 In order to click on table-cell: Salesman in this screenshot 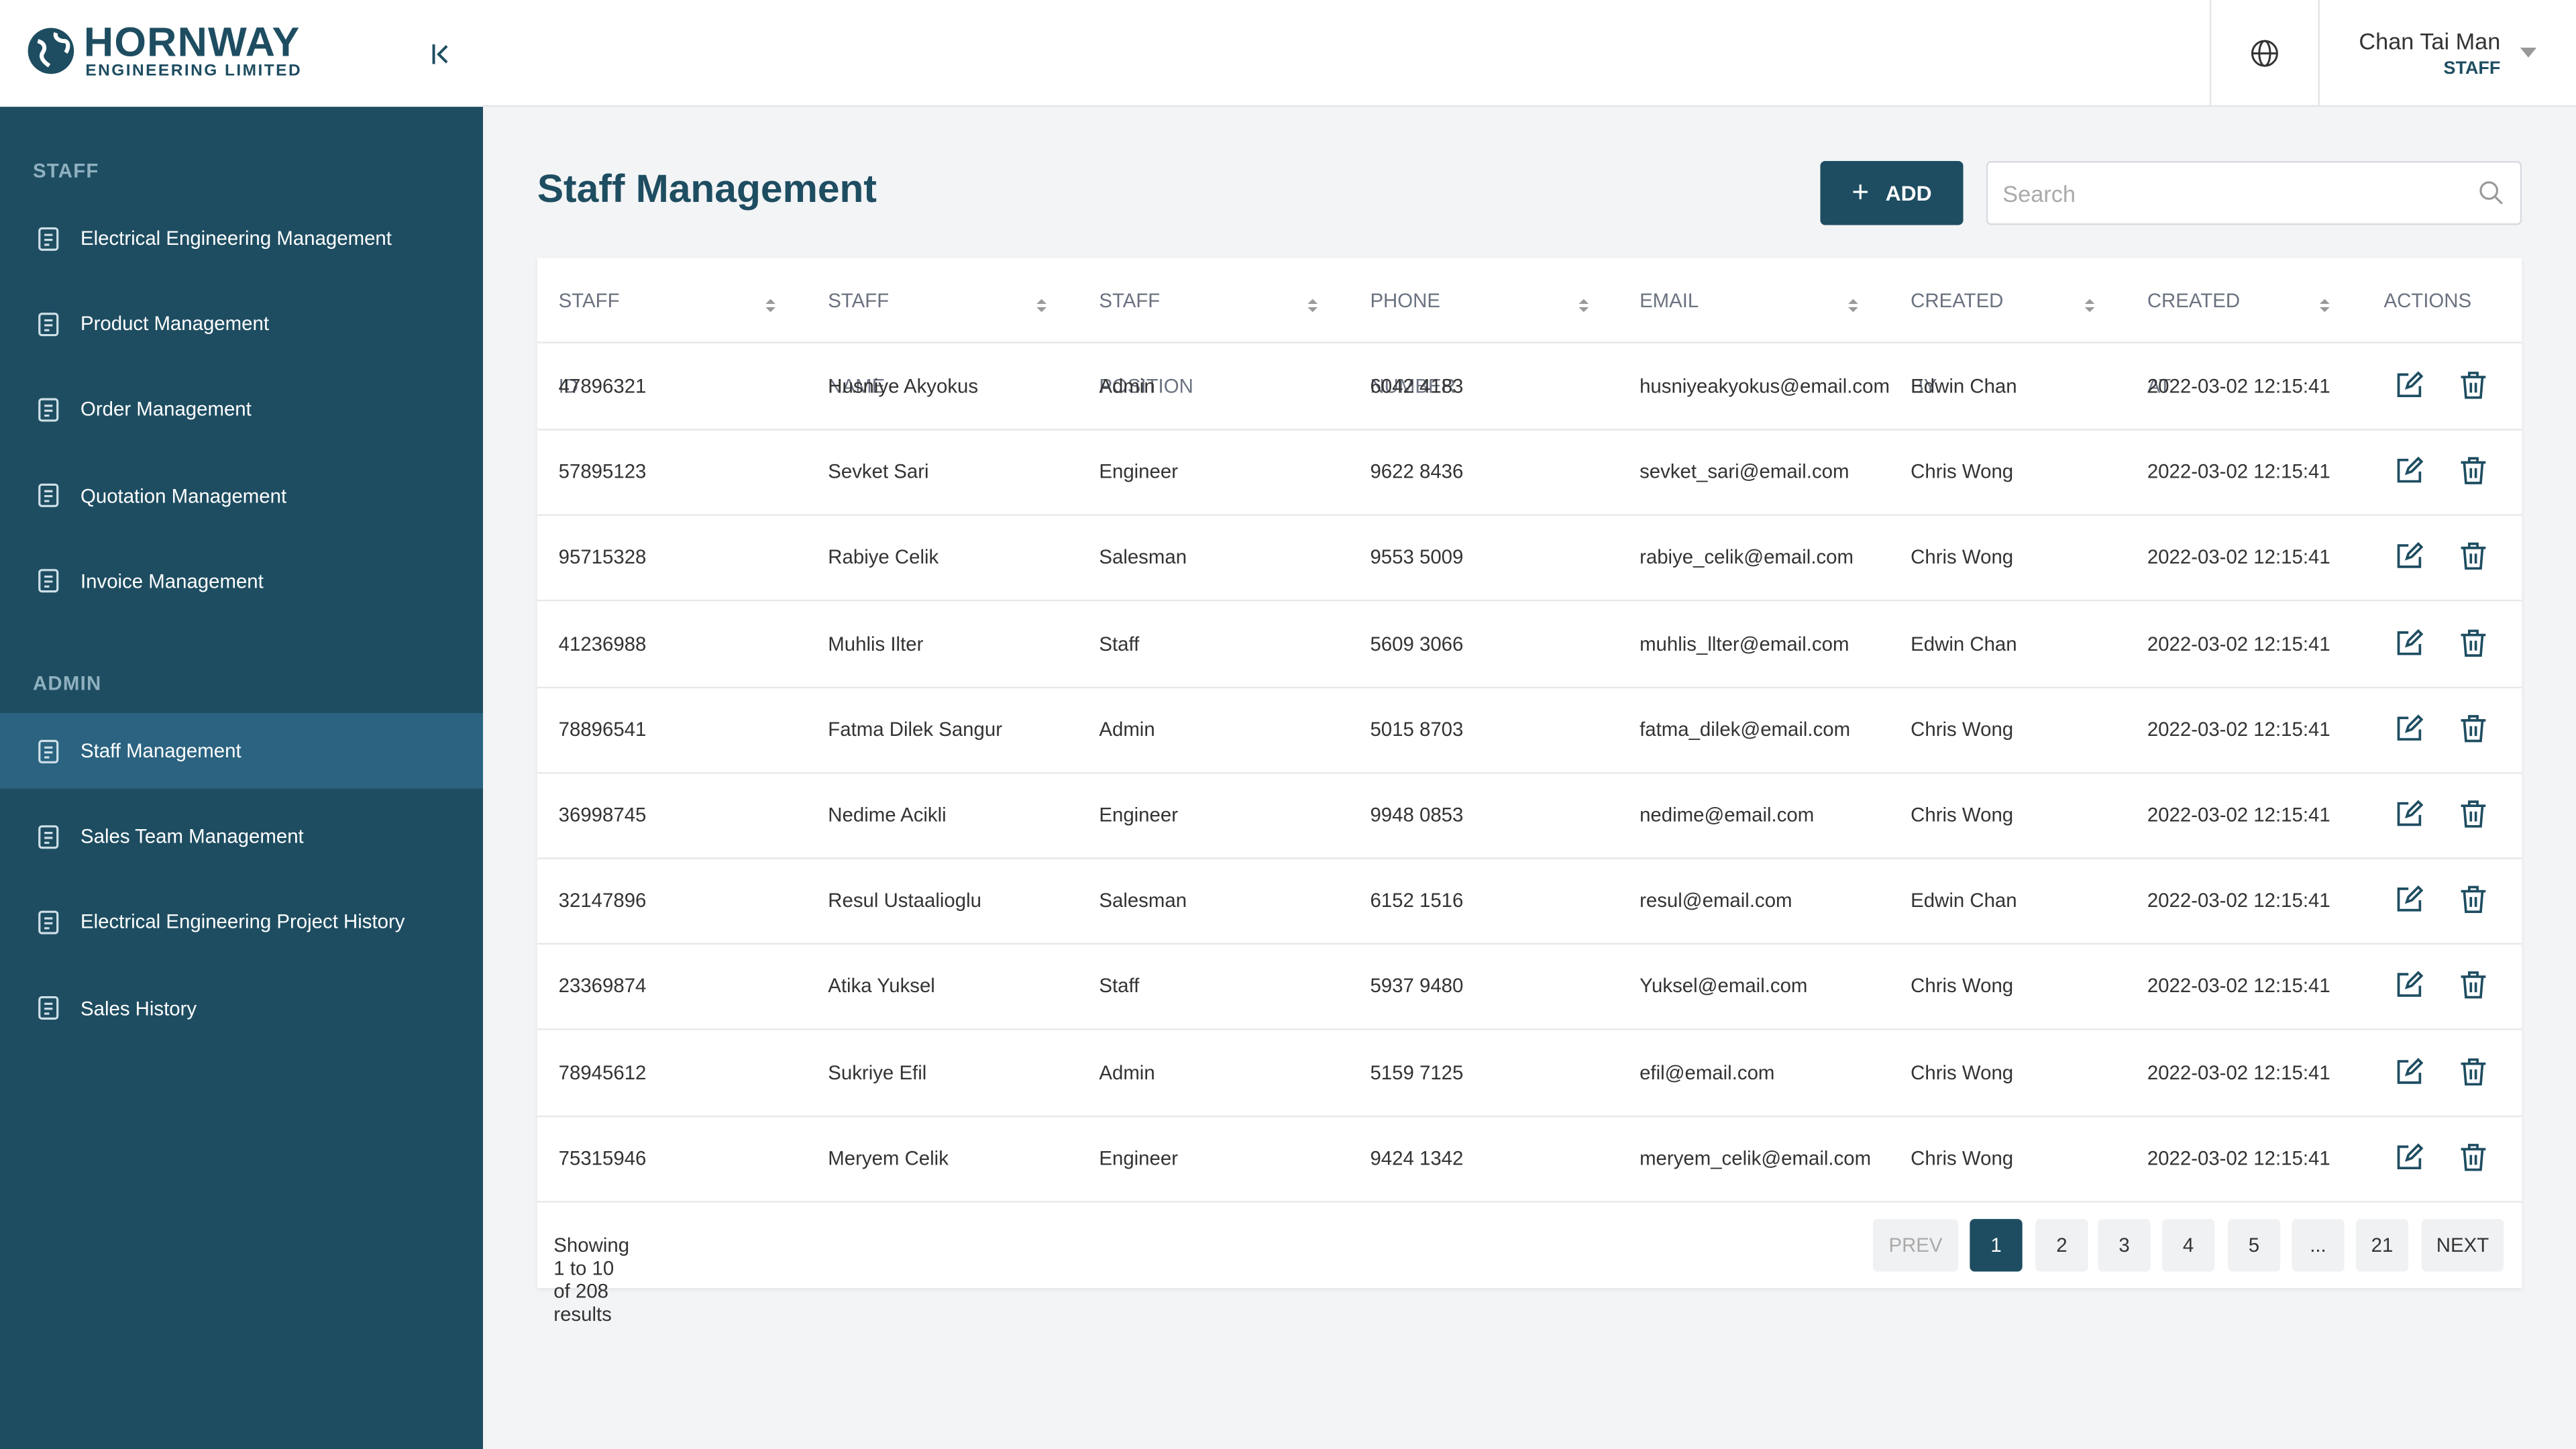, I will do `click(1143, 900)`.